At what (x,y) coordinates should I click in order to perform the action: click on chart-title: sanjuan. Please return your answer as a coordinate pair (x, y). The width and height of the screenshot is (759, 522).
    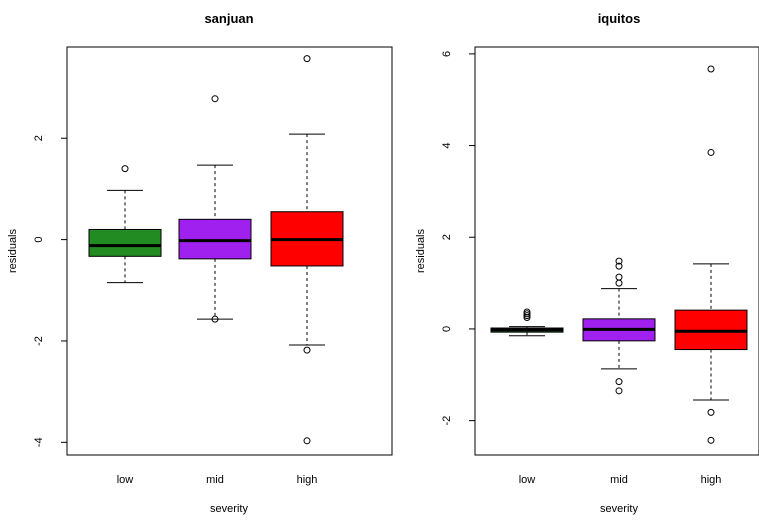
    Looking at the image, I should click on (228, 18).